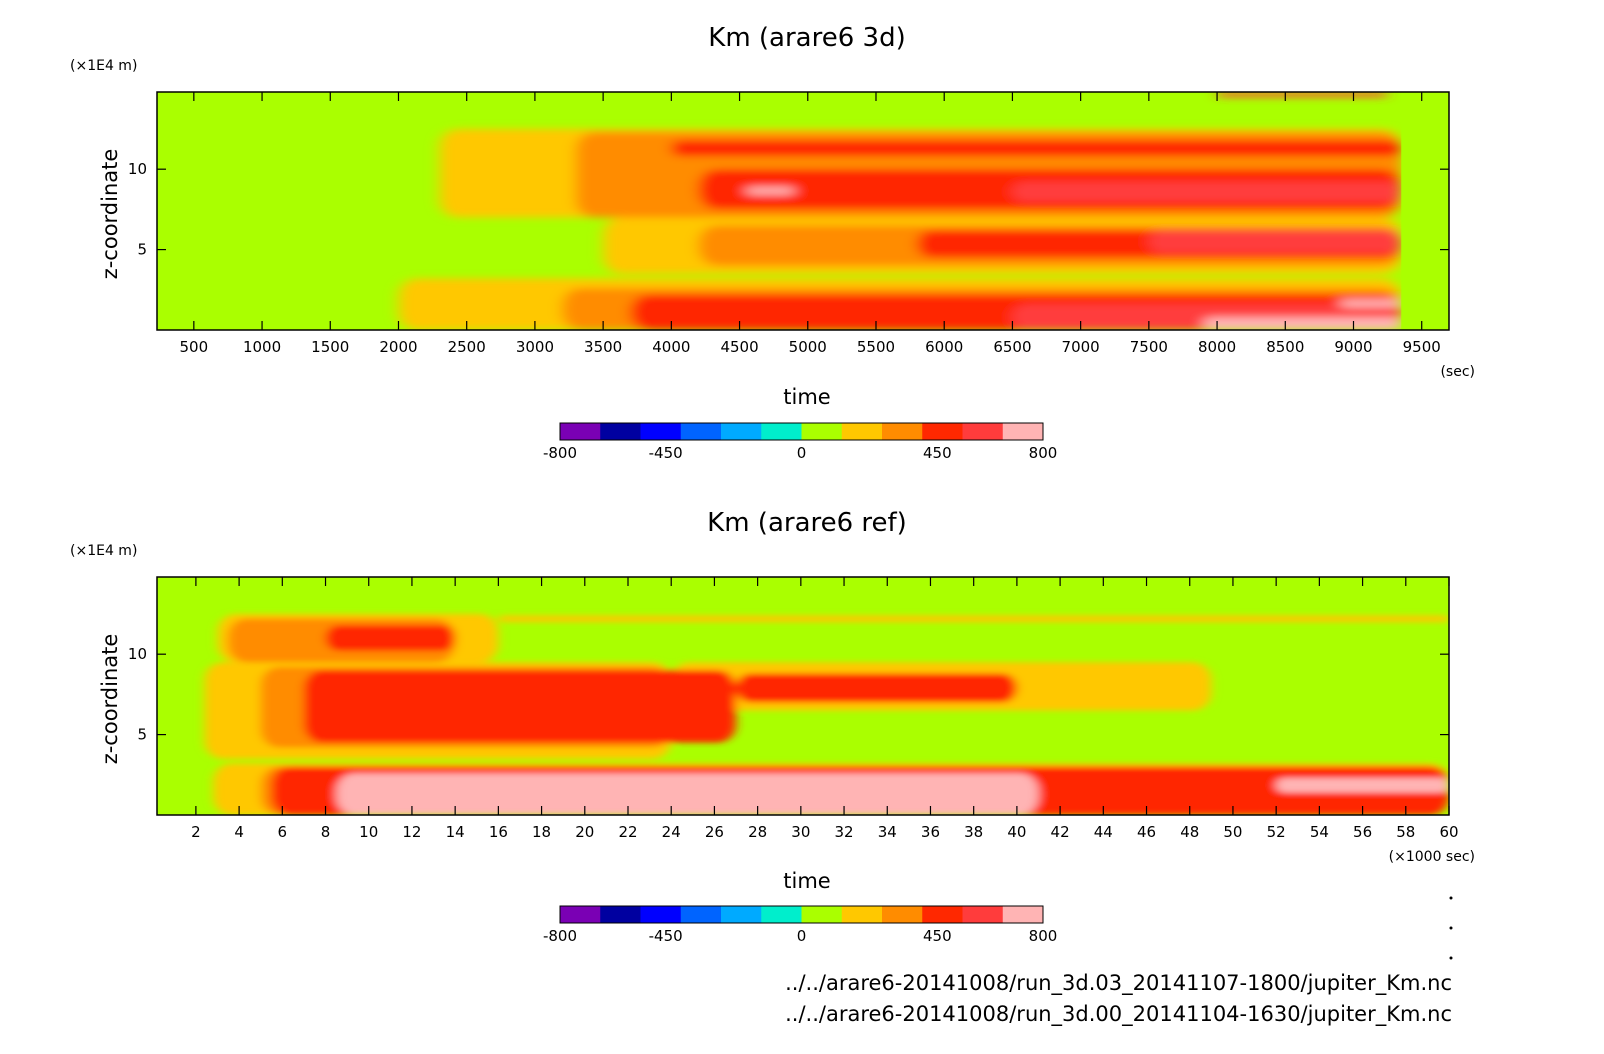 The width and height of the screenshot is (1604, 1054). What do you see at coordinates (1149, 347) in the screenshot?
I see `x-tick-label: 7500` at bounding box center [1149, 347].